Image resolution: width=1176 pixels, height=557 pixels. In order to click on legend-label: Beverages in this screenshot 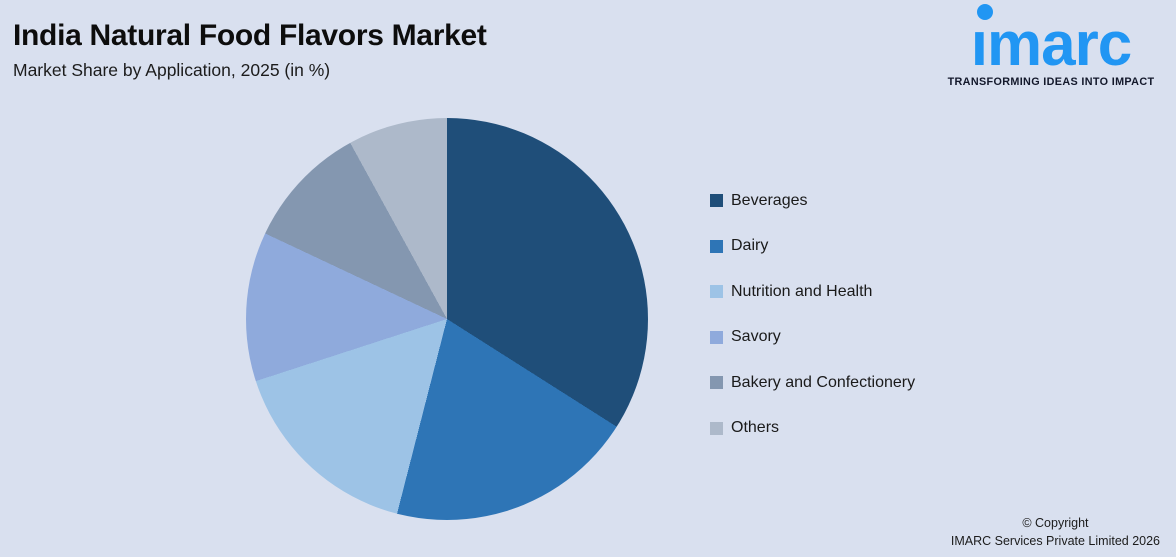, I will do `click(769, 200)`.